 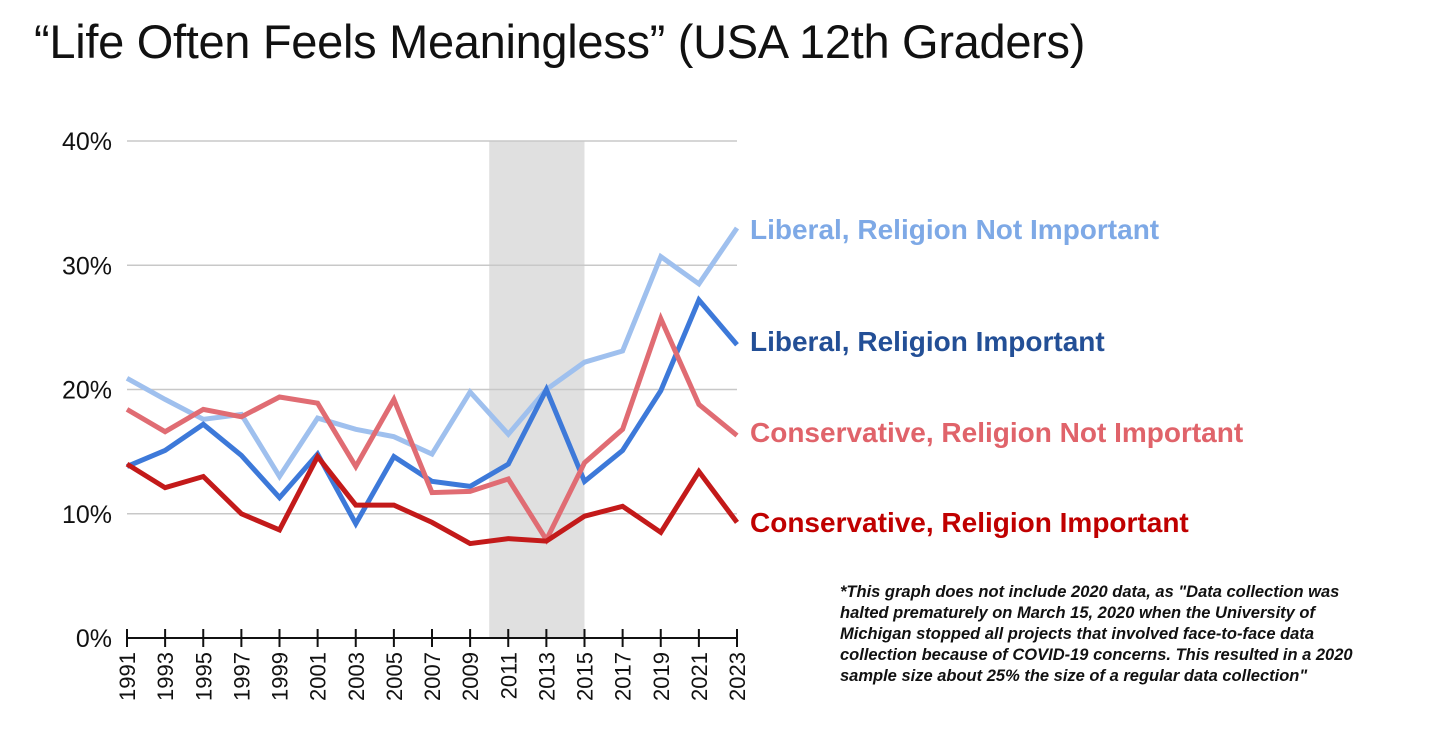 What do you see at coordinates (94, 639) in the screenshot?
I see `y-tick-label: 0%` at bounding box center [94, 639].